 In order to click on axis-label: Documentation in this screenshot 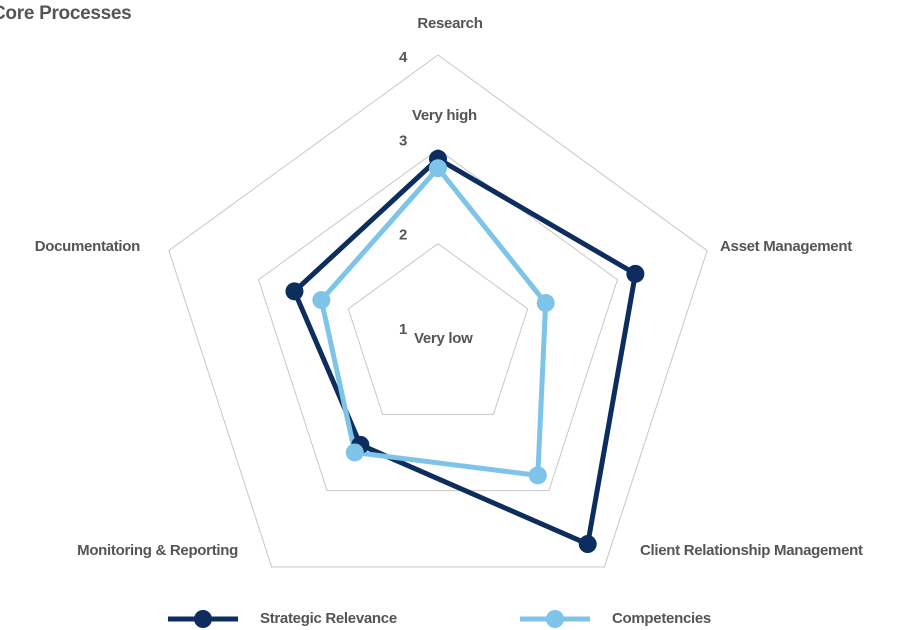, I will do `click(87, 246)`.